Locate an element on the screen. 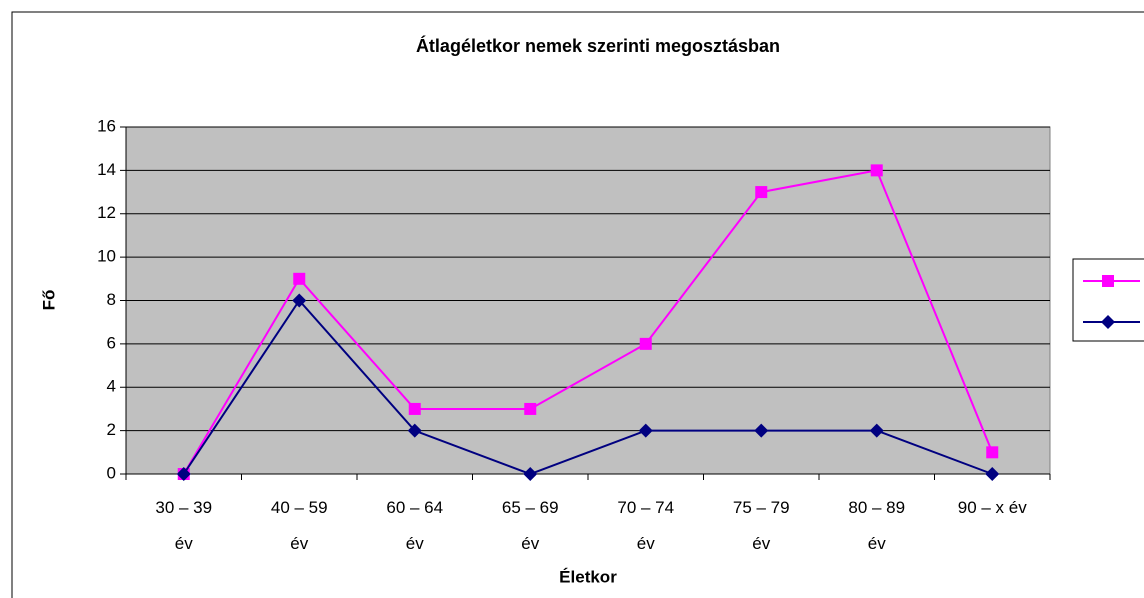 This screenshot has width=1144, height=598. y-axis-label: Fő is located at coordinates (48, 300).